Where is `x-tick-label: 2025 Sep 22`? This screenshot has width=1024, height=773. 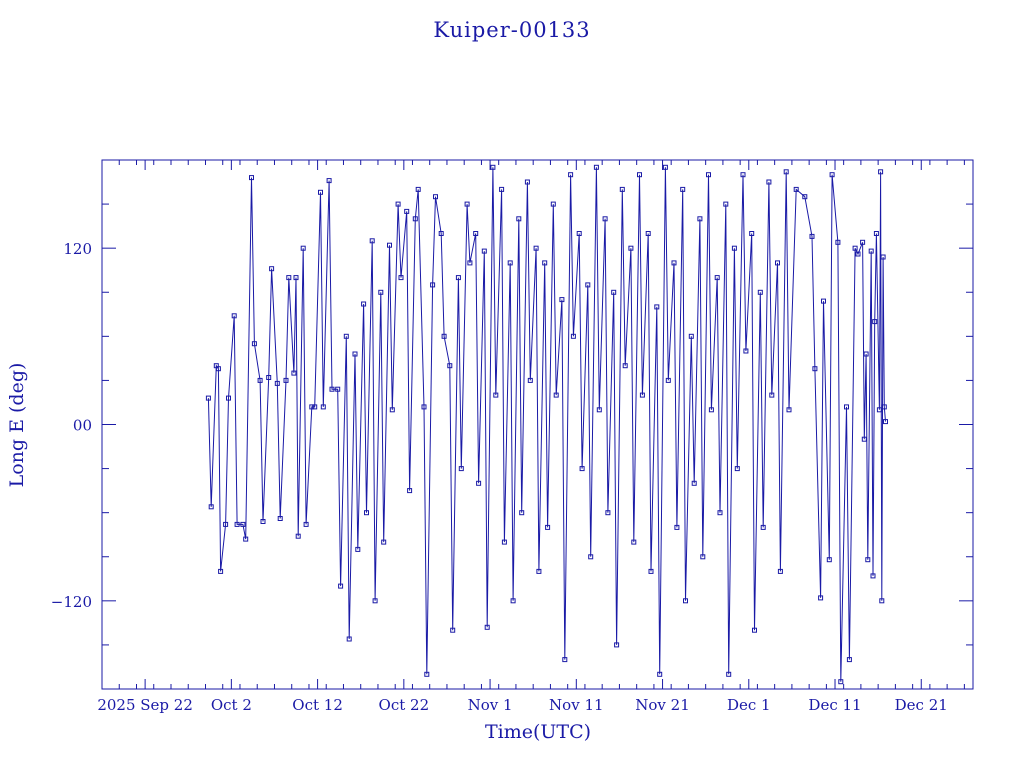
x-tick-label: 2025 Sep 22 is located at coordinates (145, 705).